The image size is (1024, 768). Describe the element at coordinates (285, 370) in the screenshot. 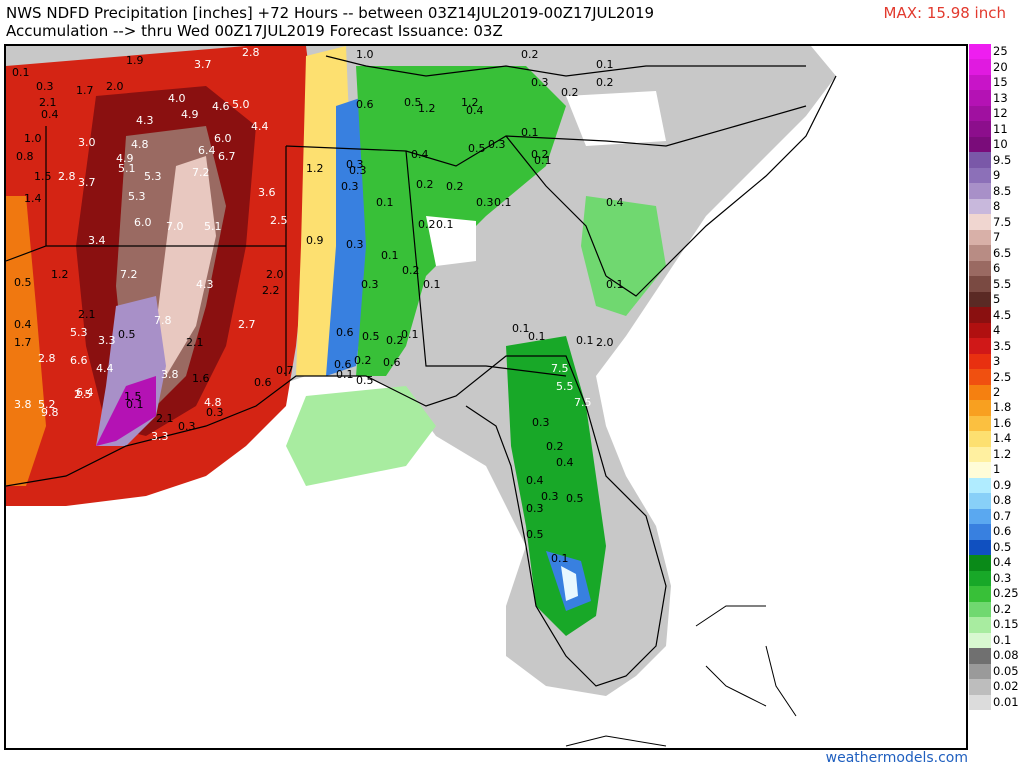

I see `map-value-label: 0.7` at that location.